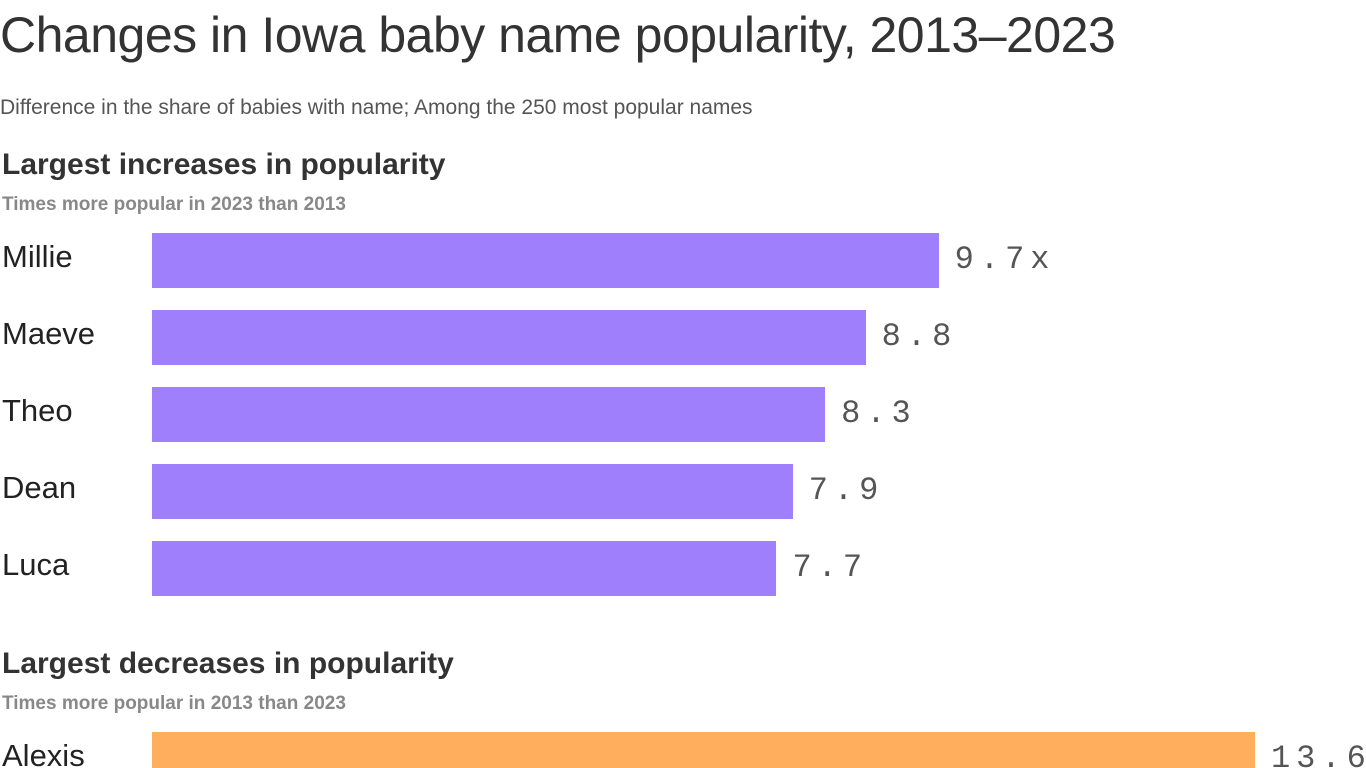 The image size is (1366, 768). What do you see at coordinates (545, 260) in the screenshot?
I see `bar-millie` at bounding box center [545, 260].